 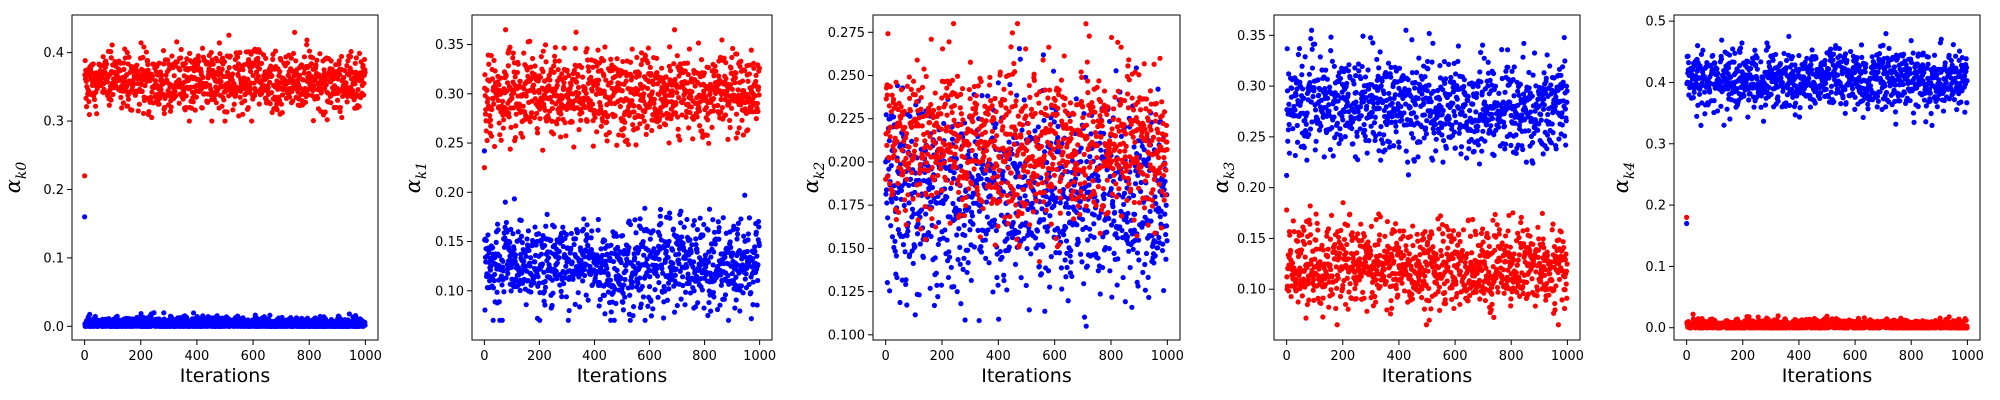 I want to click on y-tick-label: 0.25, so click(x=449, y=144).